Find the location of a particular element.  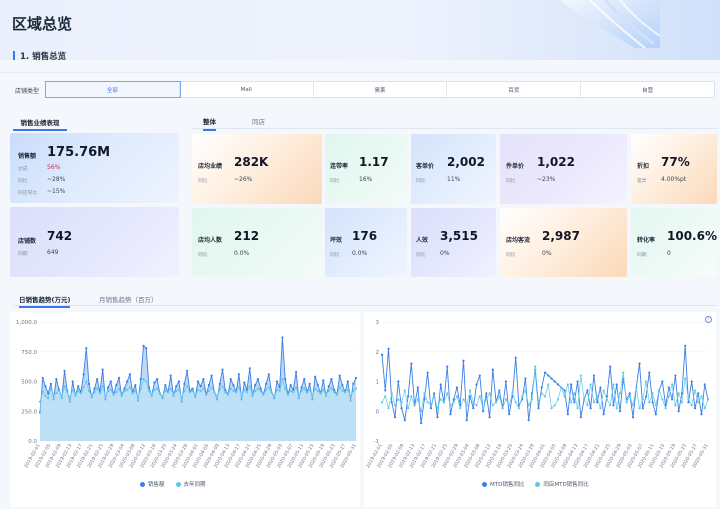

tab-sales-performance: 销售业绩表现 is located at coordinates (40, 124).